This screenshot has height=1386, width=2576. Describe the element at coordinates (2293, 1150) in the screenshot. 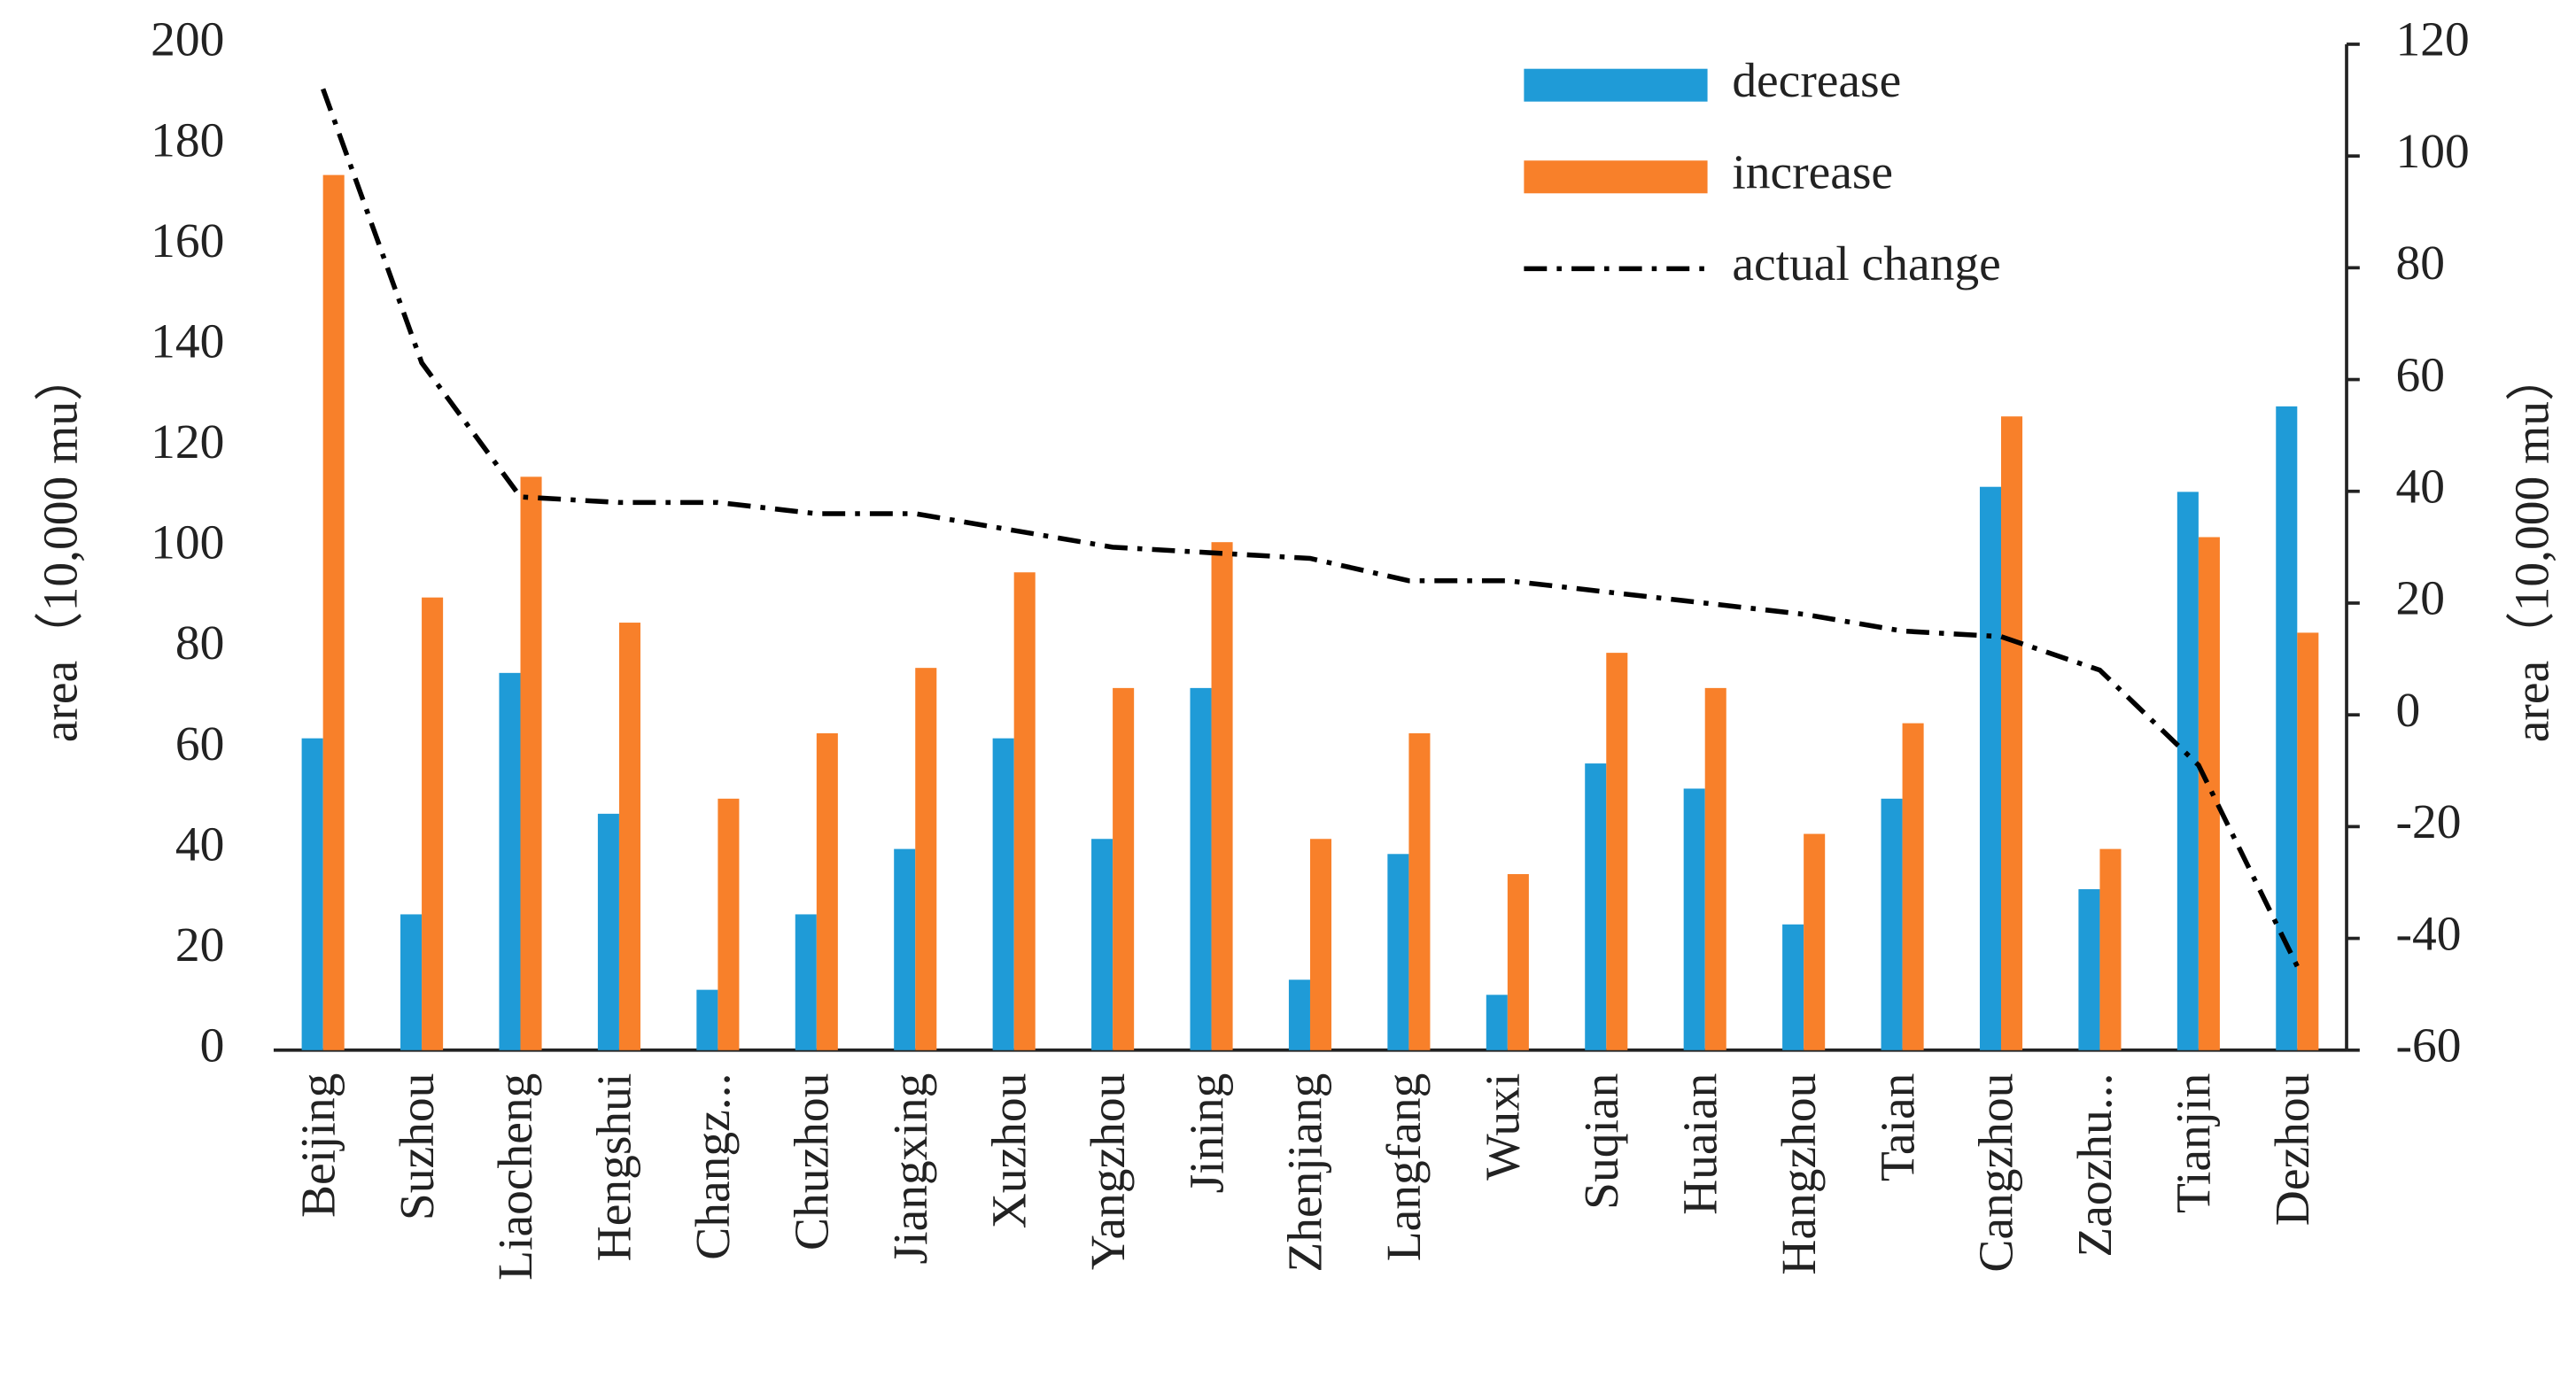

I see `x-tick-label: Dezhou` at that location.